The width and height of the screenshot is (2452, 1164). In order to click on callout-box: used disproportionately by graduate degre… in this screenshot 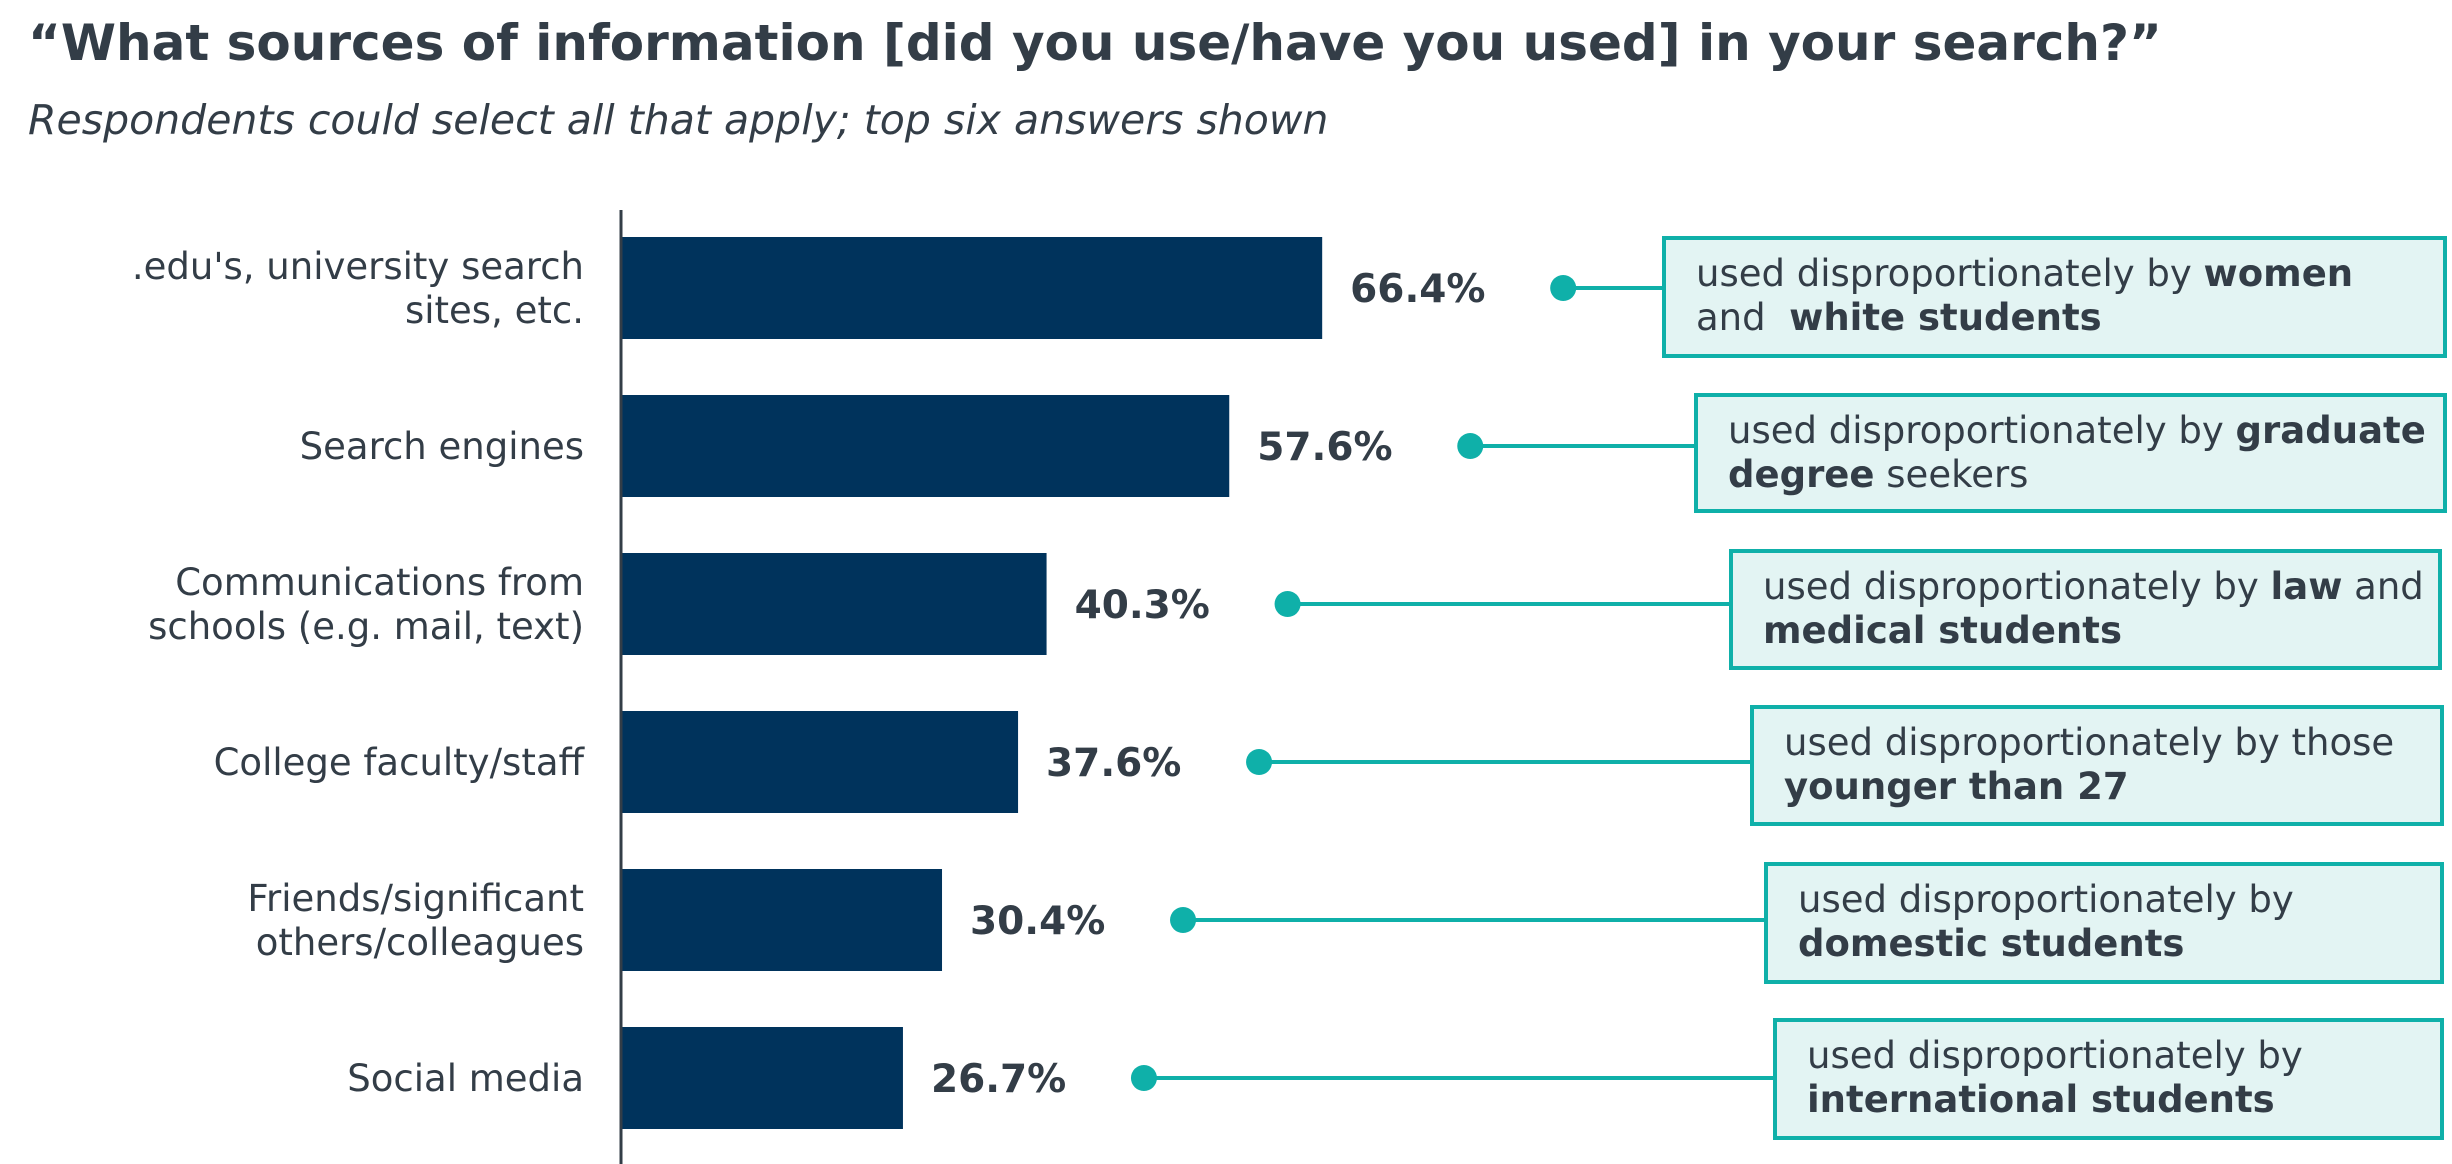, I will do `click(2070, 453)`.